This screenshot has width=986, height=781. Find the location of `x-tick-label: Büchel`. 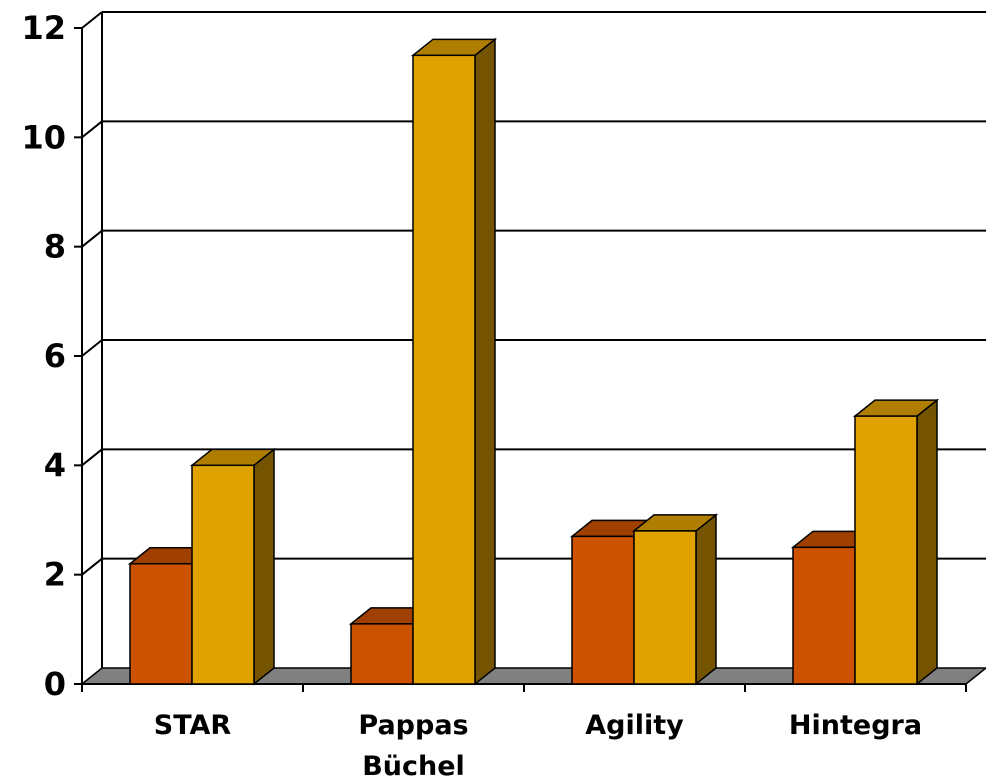

x-tick-label: Büchel is located at coordinates (413, 766).